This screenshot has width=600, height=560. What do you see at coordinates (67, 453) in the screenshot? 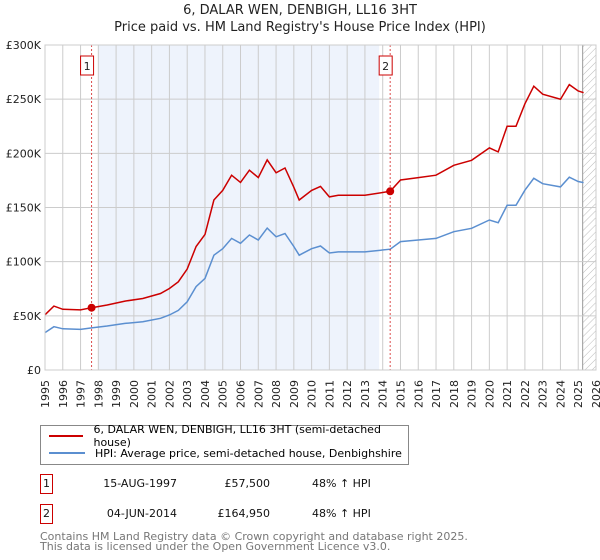
I see `legend-swatch-blue` at bounding box center [67, 453].